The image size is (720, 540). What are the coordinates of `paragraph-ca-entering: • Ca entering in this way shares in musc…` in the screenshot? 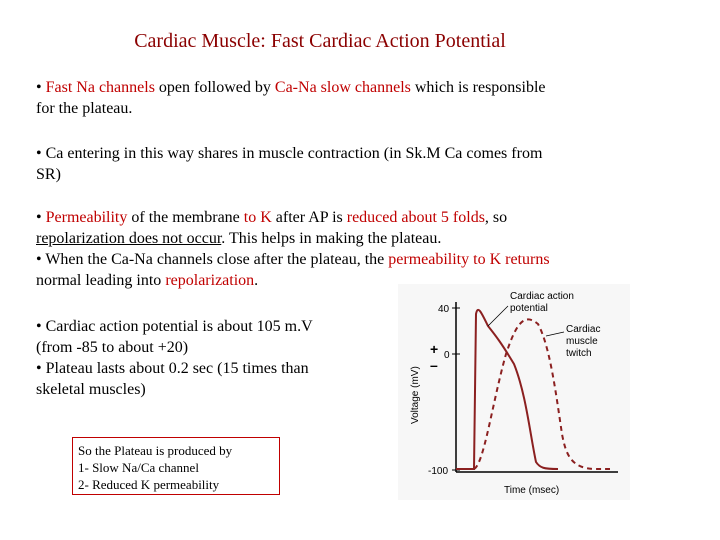 It's located at (289, 164).